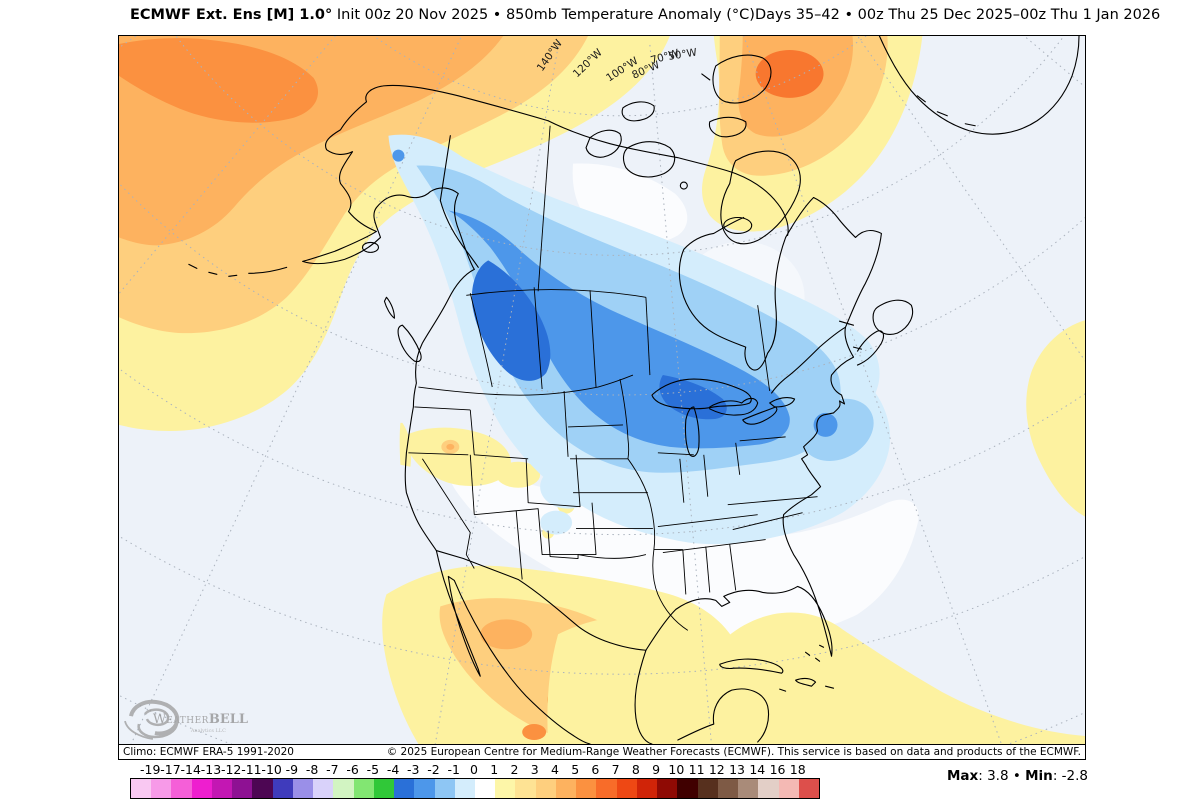 The image size is (1202, 808). Describe the element at coordinates (228, 719) in the screenshot. I see `logo-bell: BELL` at that location.